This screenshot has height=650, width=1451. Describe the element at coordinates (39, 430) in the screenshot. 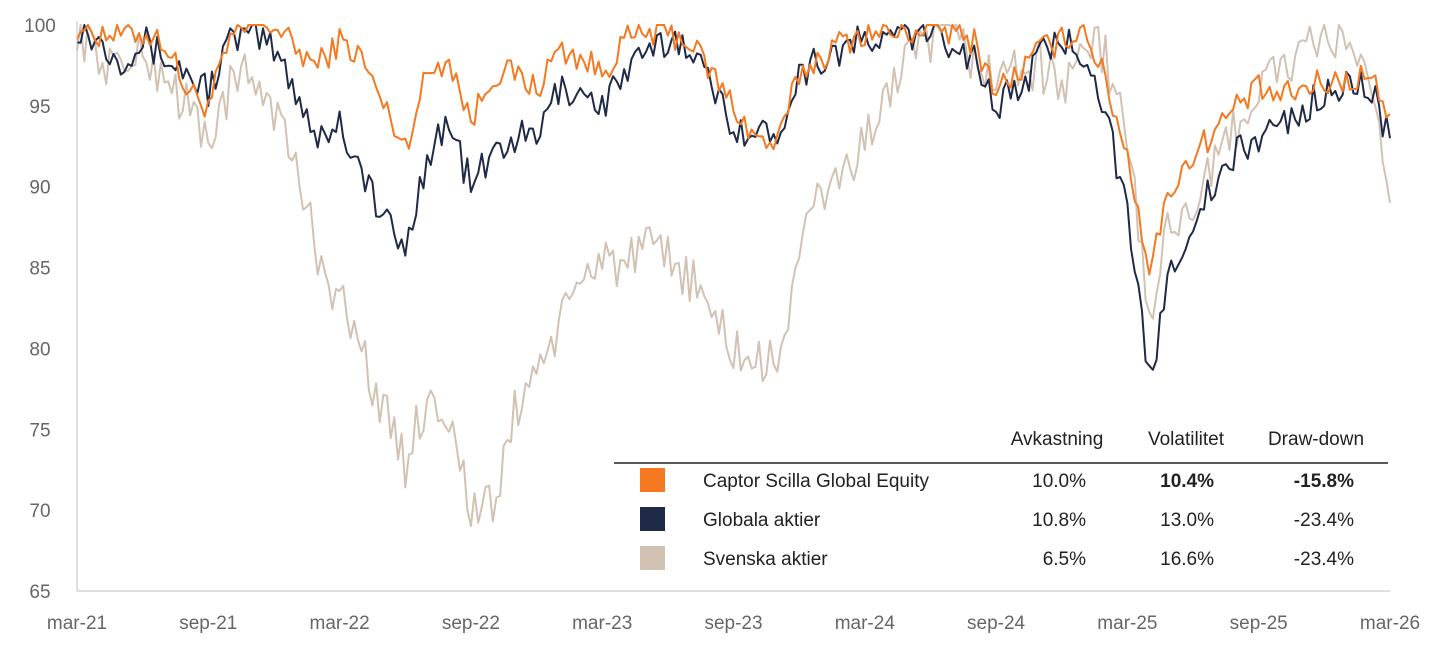

I see `y-tick-label: 75` at that location.